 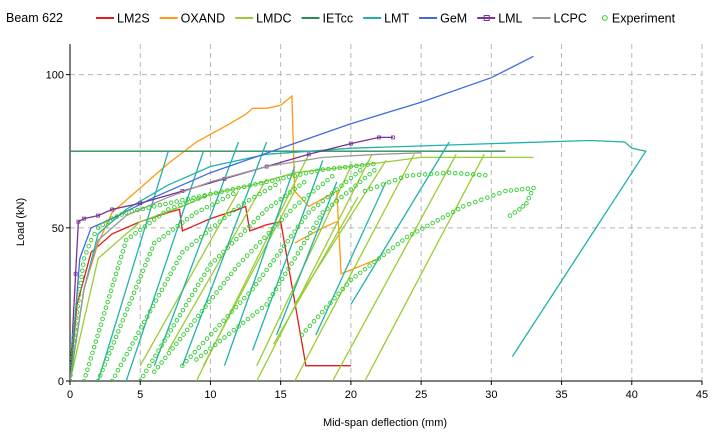 I want to click on x-tick-label: 25, so click(x=421, y=395).